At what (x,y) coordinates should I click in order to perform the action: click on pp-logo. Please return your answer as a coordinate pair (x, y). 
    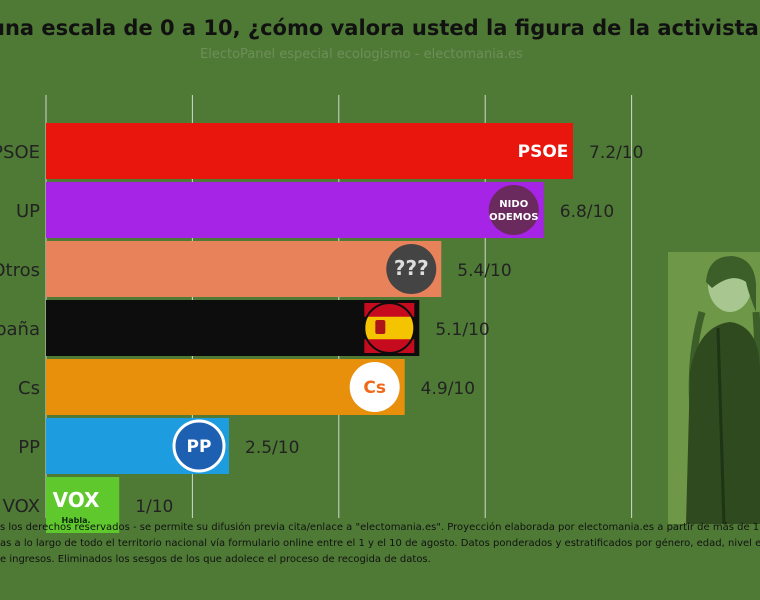
    Looking at the image, I should click on (199, 446).